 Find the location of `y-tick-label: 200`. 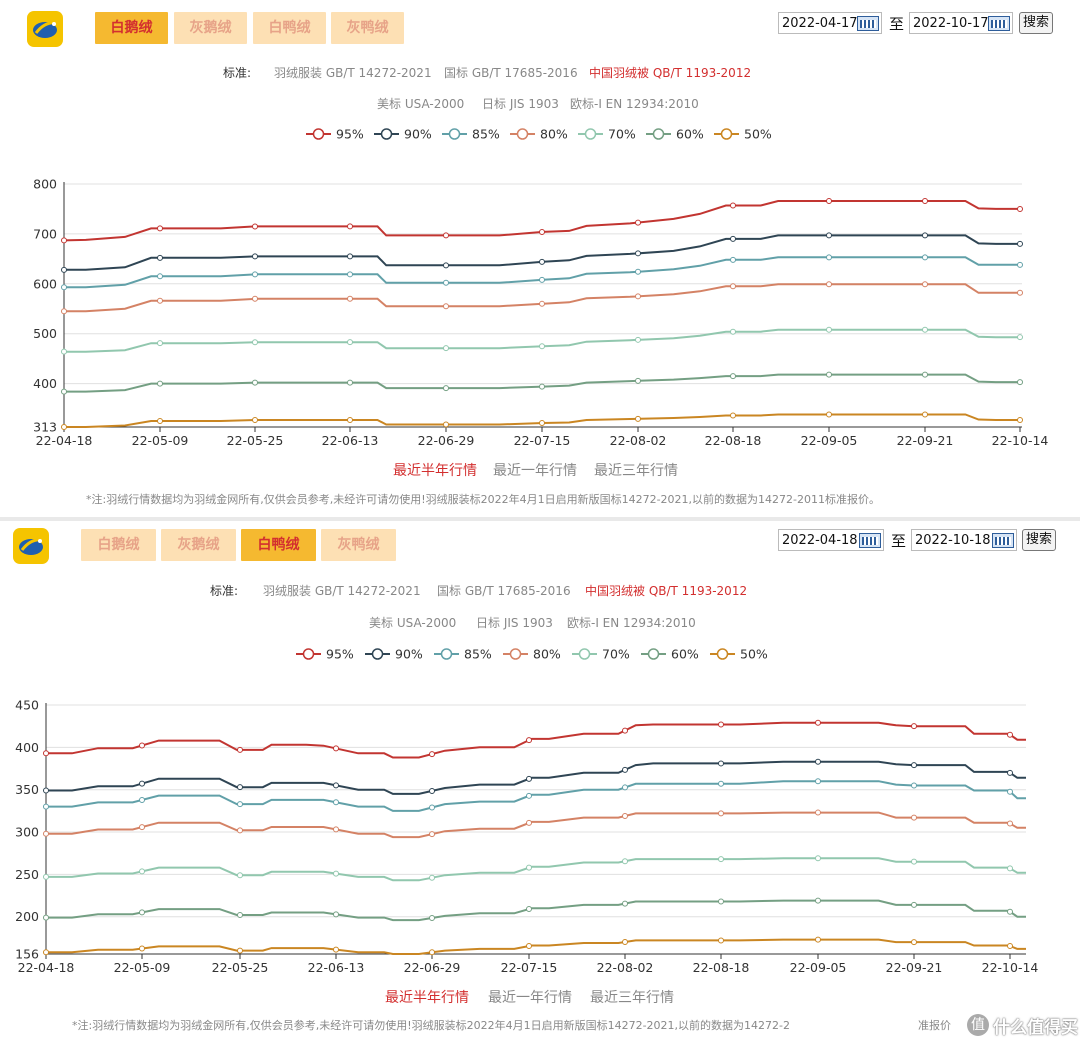

y-tick-label: 200 is located at coordinates (27, 916).